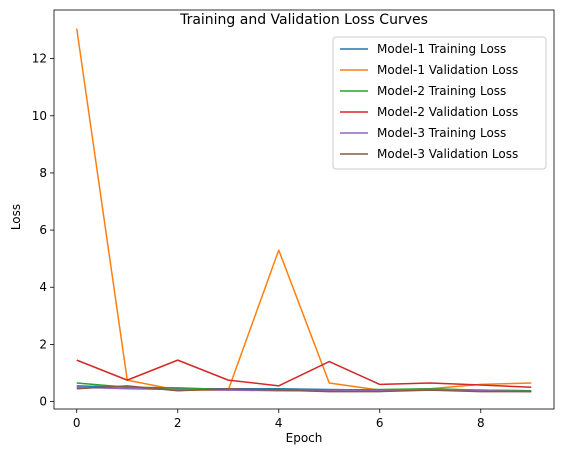 Image resolution: width=562 pixels, height=455 pixels. I want to click on x-tick-label: 6, so click(380, 423).